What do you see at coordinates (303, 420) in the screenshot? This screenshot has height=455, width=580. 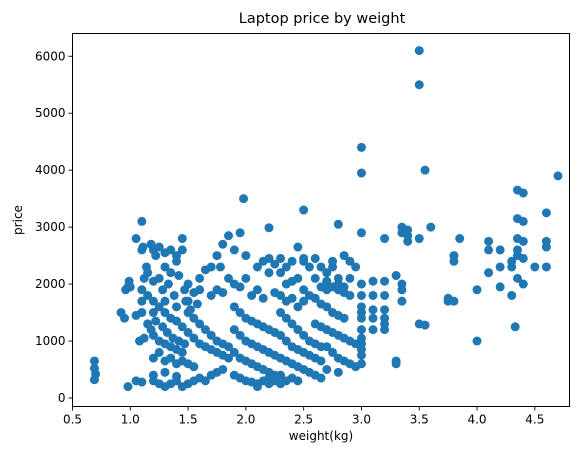 I see `x-tick-label: 2.5` at bounding box center [303, 420].